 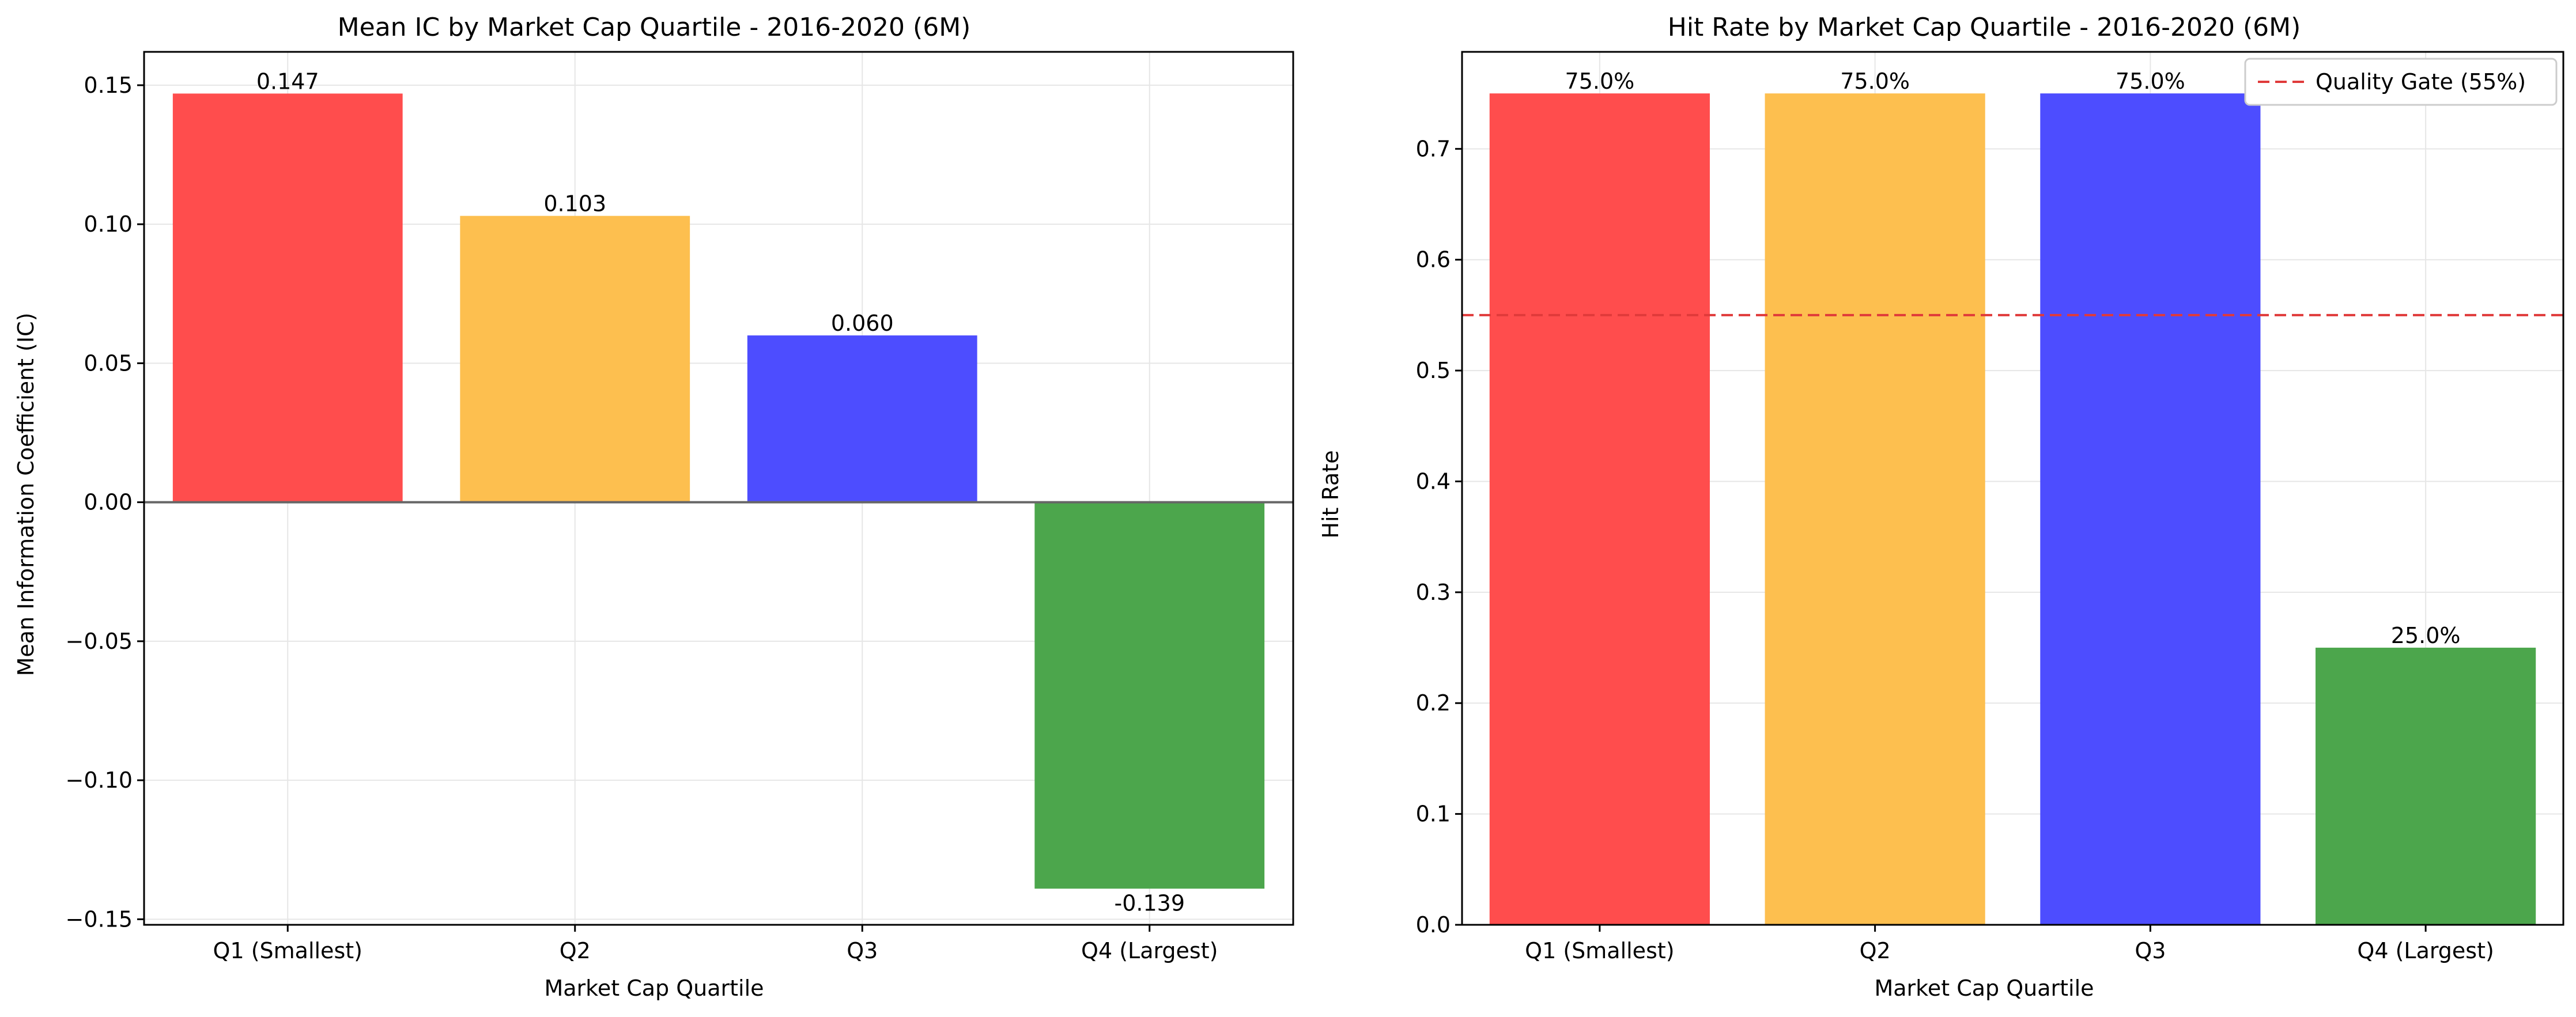 What do you see at coordinates (1434, 481) in the screenshot?
I see `hitrate-ytick-label: 0.4` at bounding box center [1434, 481].